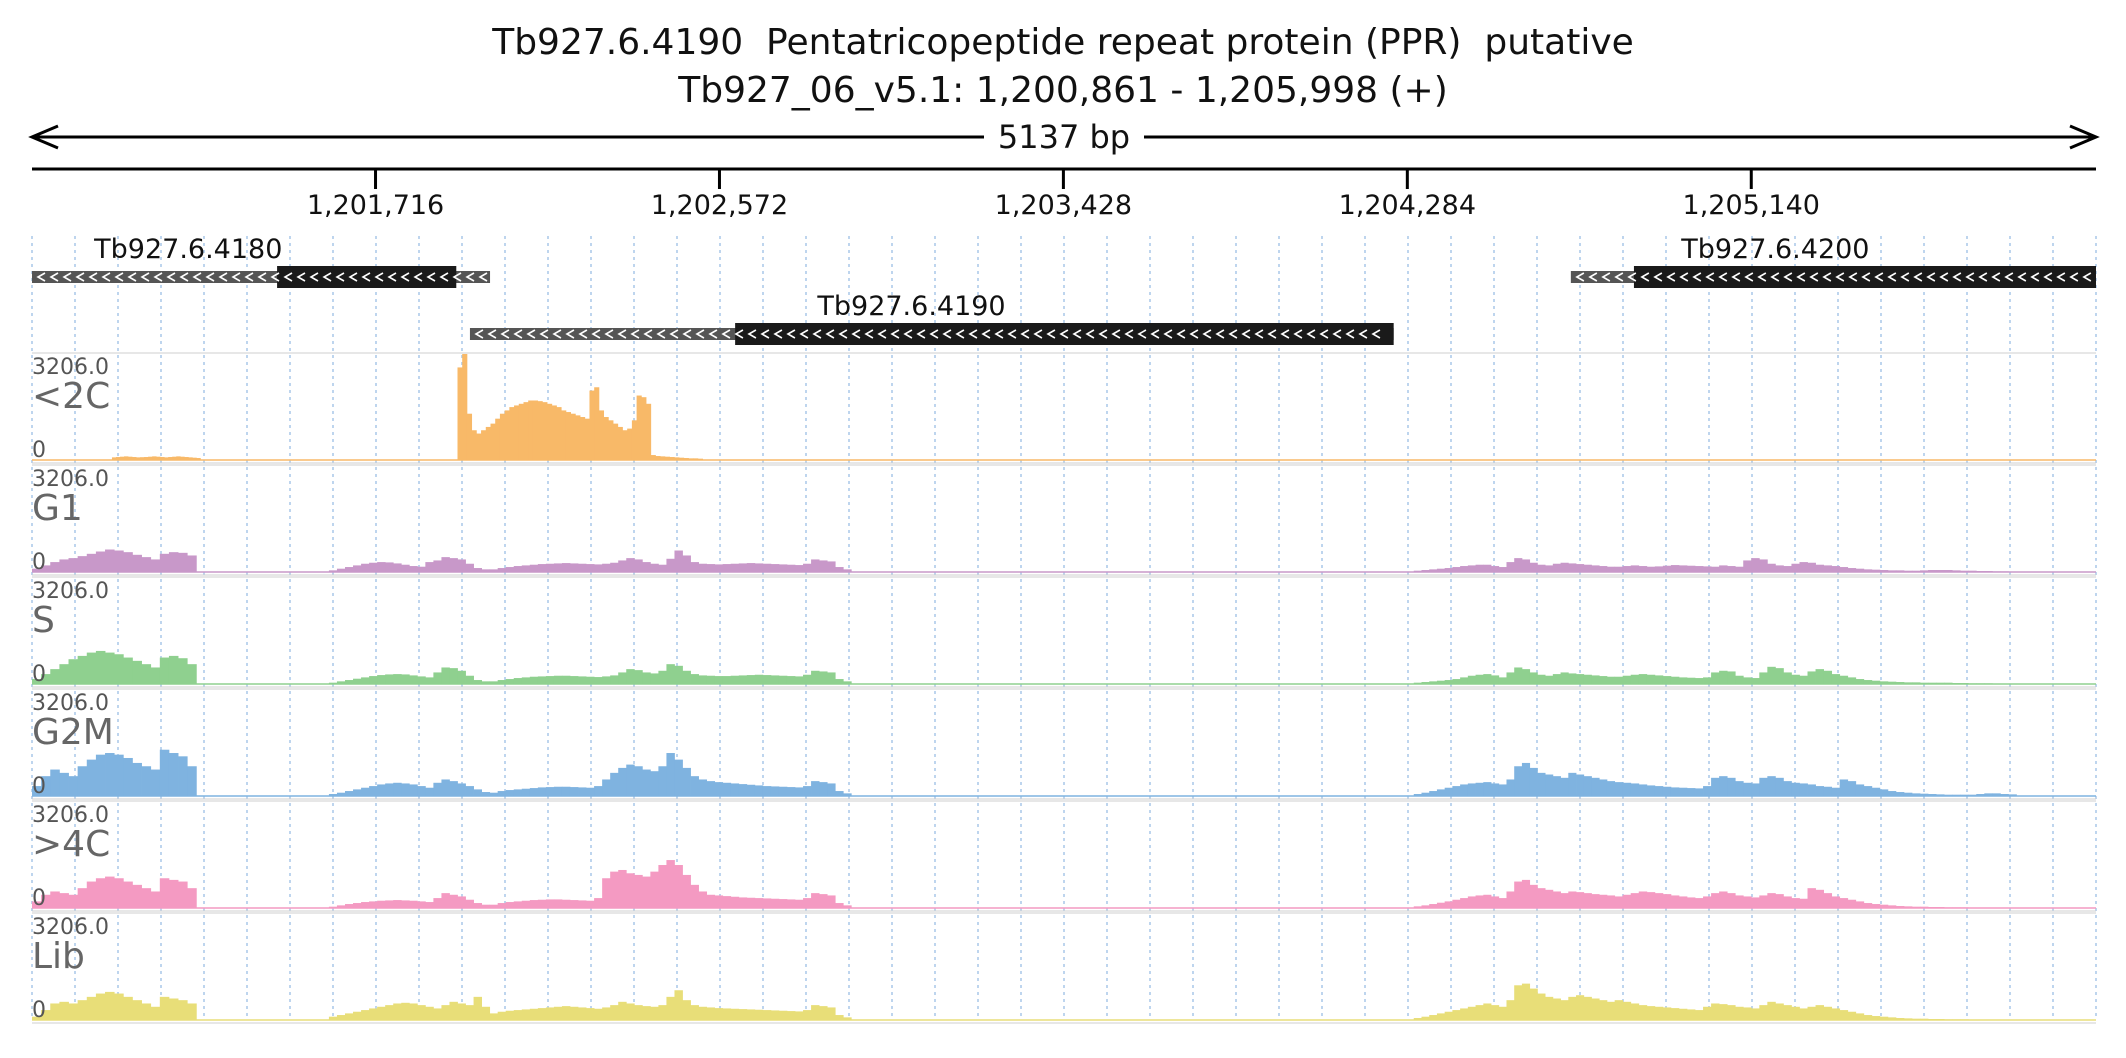 The image size is (2126, 1058). Describe the element at coordinates (375, 205) in the screenshot. I see `ruler-tick-label: 1,201,716` at that location.